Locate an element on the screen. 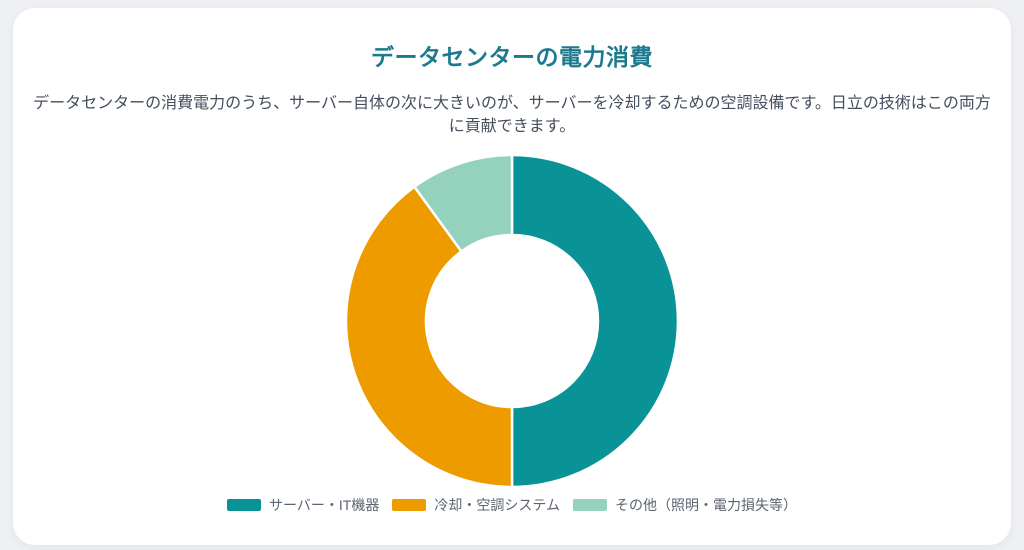  legend-item-other: その他（照明・電力損失等） is located at coordinates (684, 505).